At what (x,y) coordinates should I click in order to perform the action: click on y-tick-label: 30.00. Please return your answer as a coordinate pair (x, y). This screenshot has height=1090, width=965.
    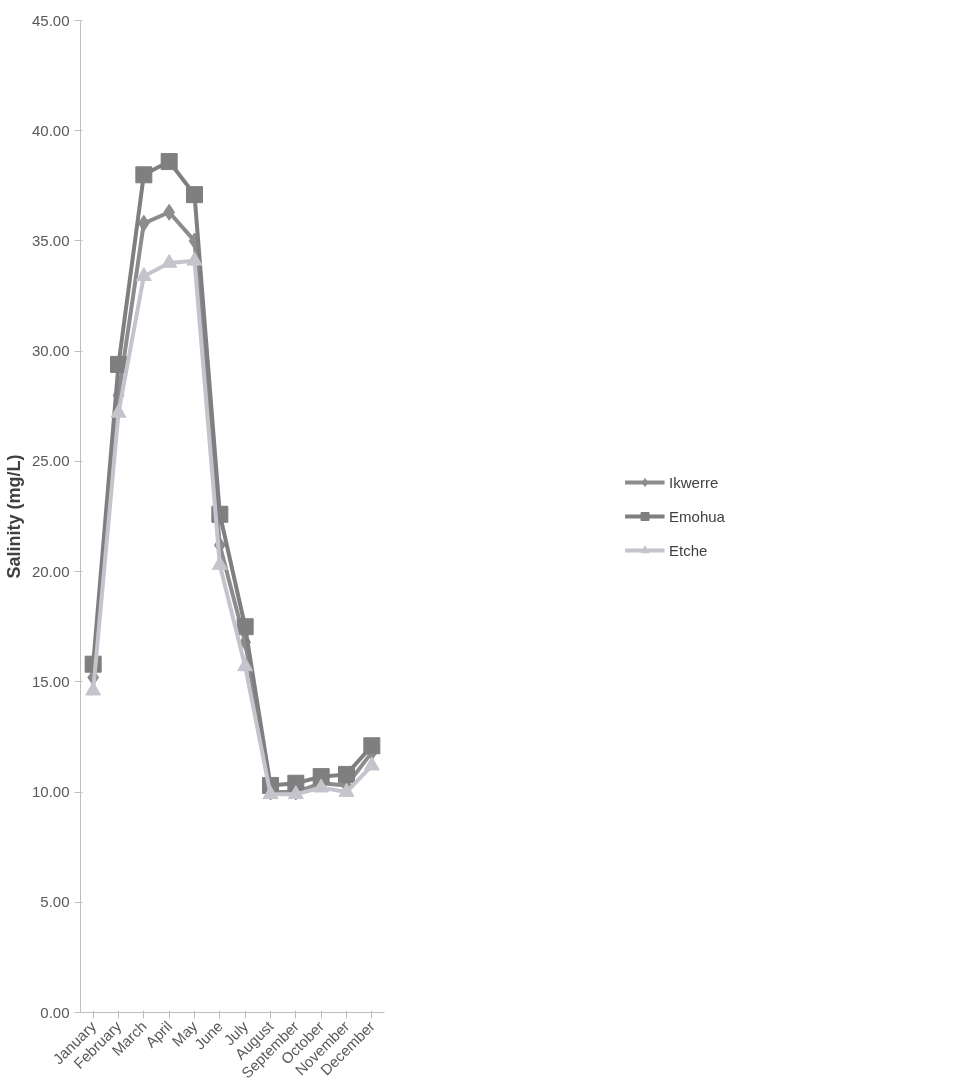
    Looking at the image, I should click on (50, 351).